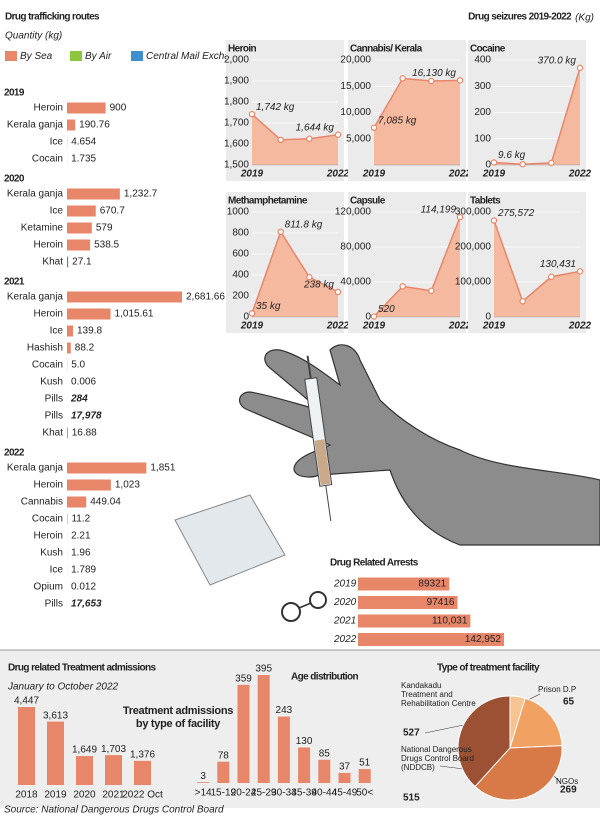 This screenshot has width=600, height=816. What do you see at coordinates (54, 399) in the screenshot?
I see `row-label: Pills` at bounding box center [54, 399].